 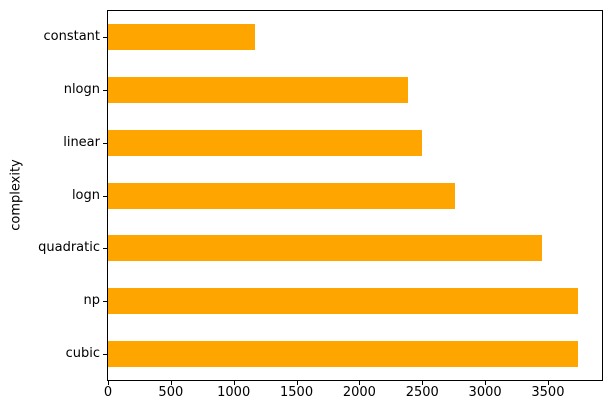 What do you see at coordinates (281, 195) in the screenshot?
I see `bar-logn` at bounding box center [281, 195].